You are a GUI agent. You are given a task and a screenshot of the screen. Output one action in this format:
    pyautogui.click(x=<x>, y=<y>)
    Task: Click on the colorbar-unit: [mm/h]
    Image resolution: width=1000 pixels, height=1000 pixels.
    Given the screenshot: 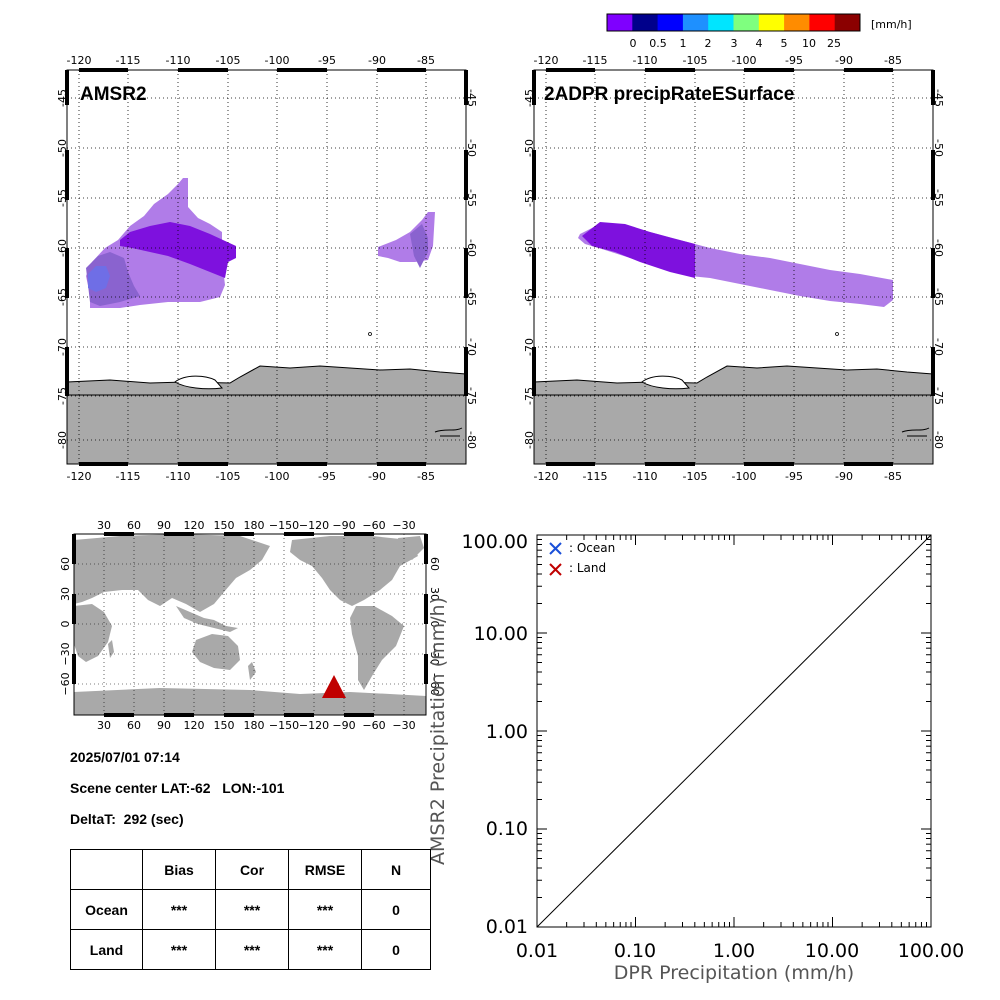 What is the action you would take?
    pyautogui.click(x=891, y=24)
    